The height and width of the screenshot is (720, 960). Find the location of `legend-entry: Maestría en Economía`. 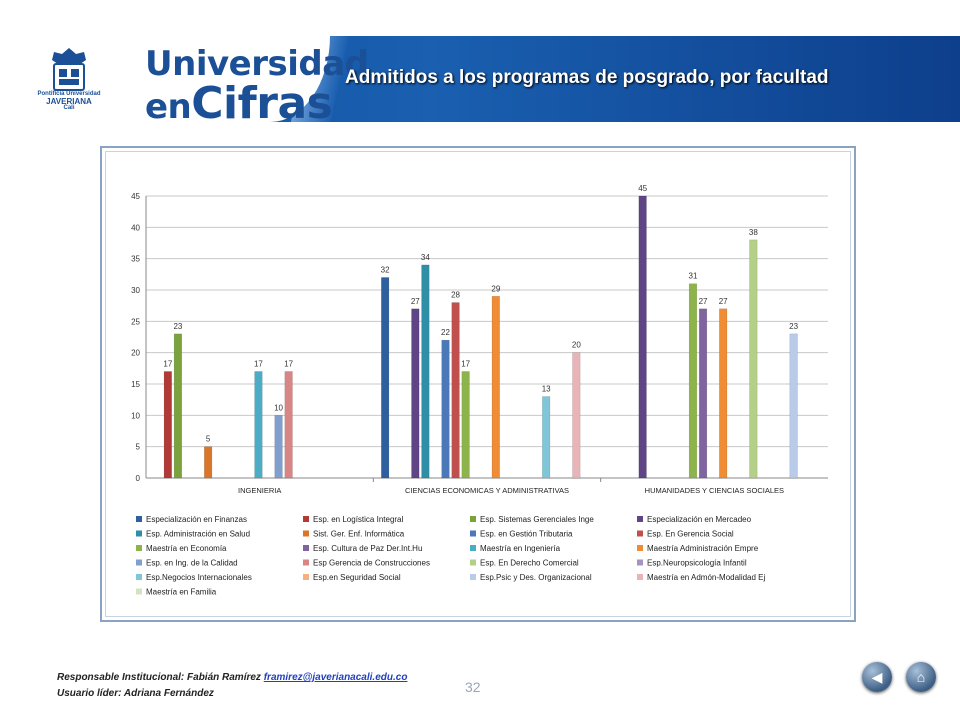

legend-entry: Maestría en Economía is located at coordinates (186, 548).